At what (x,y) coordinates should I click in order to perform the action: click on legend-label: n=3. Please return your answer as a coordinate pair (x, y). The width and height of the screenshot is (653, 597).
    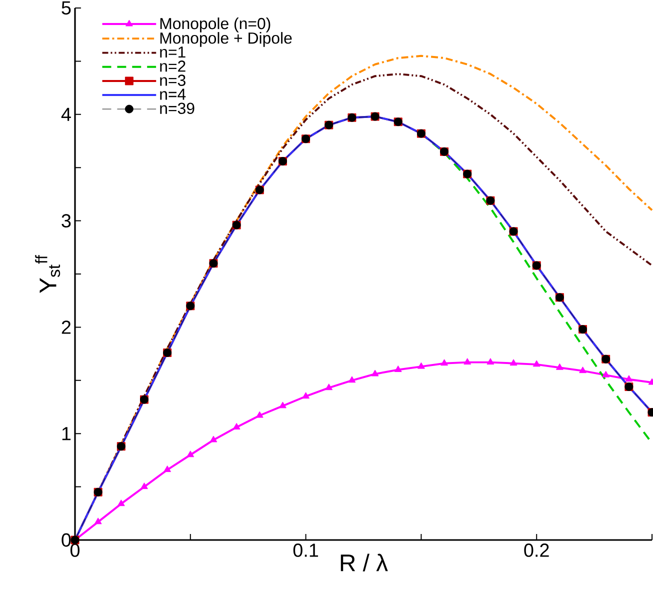
    Looking at the image, I should click on (173, 80).